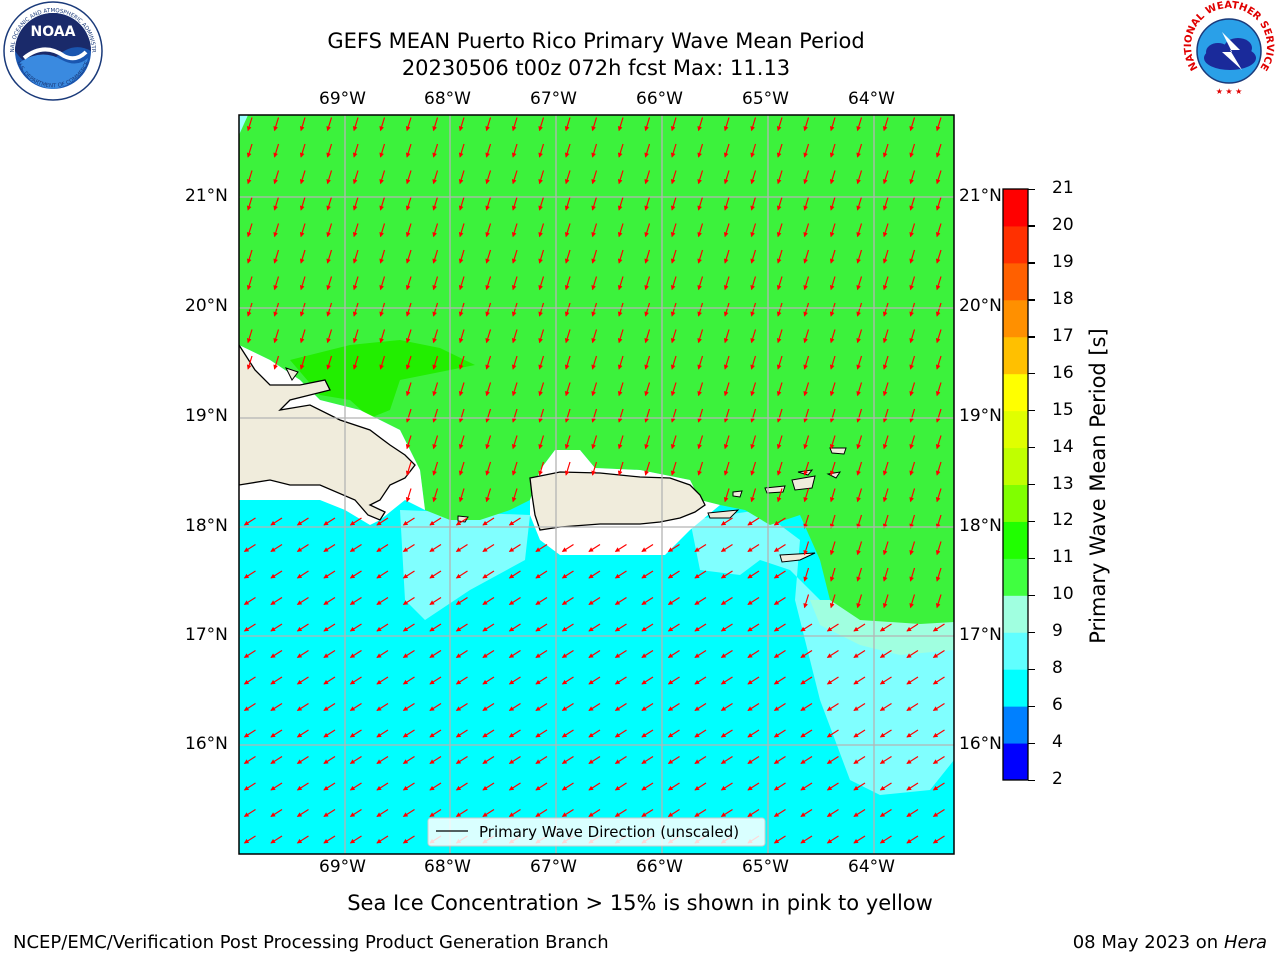 The image size is (1280, 960). What do you see at coordinates (1063, 483) in the screenshot?
I see `colorbar-tick-label: 13` at bounding box center [1063, 483].